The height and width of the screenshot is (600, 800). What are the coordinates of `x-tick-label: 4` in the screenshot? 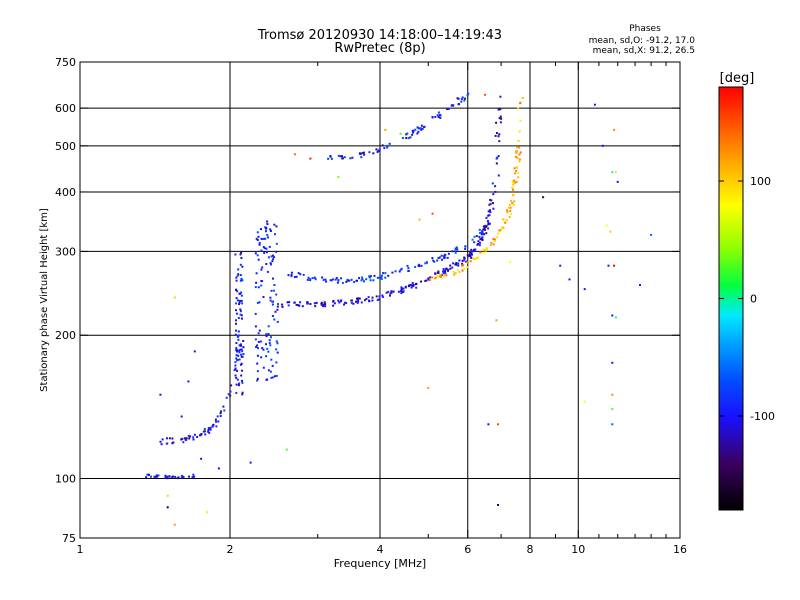 It's located at (380, 549).